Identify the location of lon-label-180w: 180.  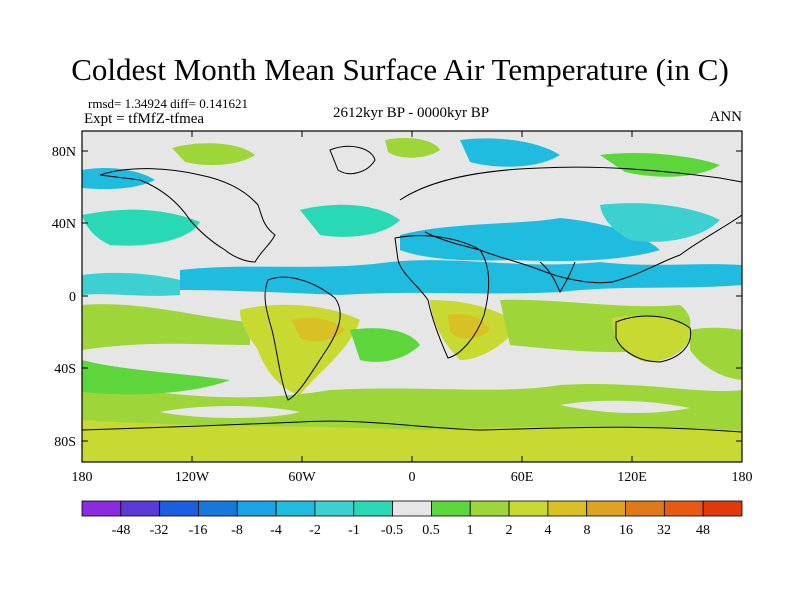
(82, 477).